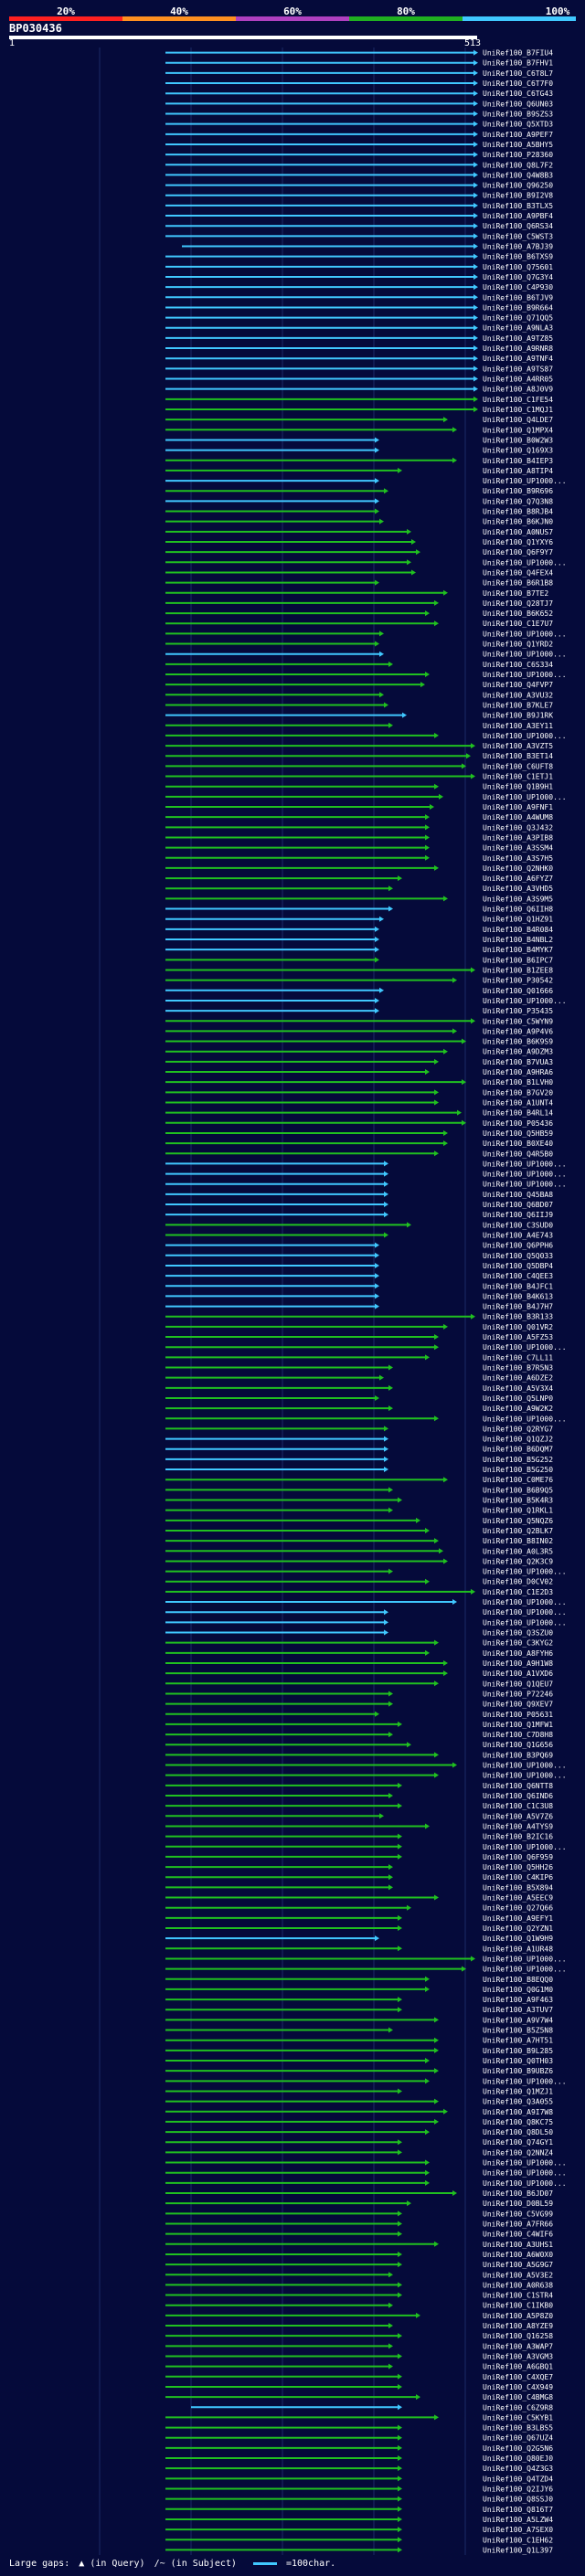 The height and width of the screenshot is (2576, 585). Describe the element at coordinates (359, 155) in the screenshot. I see `hit-row: UniRef100_P28360` at that location.